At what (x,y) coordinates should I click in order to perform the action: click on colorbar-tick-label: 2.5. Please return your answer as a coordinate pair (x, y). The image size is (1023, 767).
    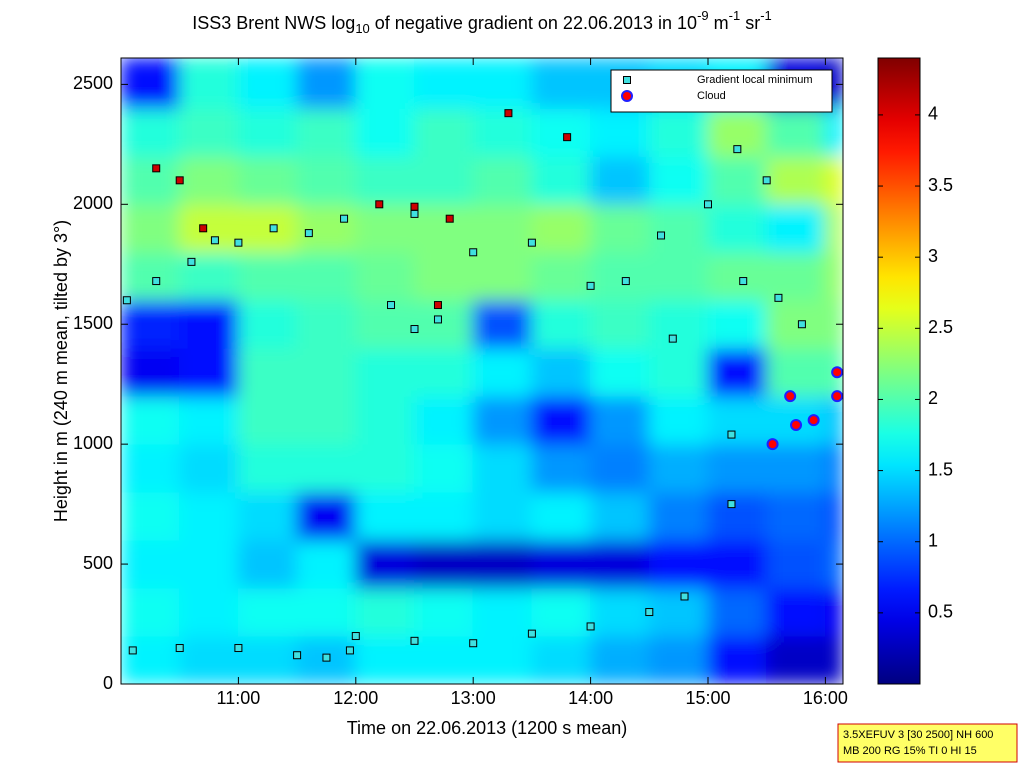
    Looking at the image, I should click on (940, 327).